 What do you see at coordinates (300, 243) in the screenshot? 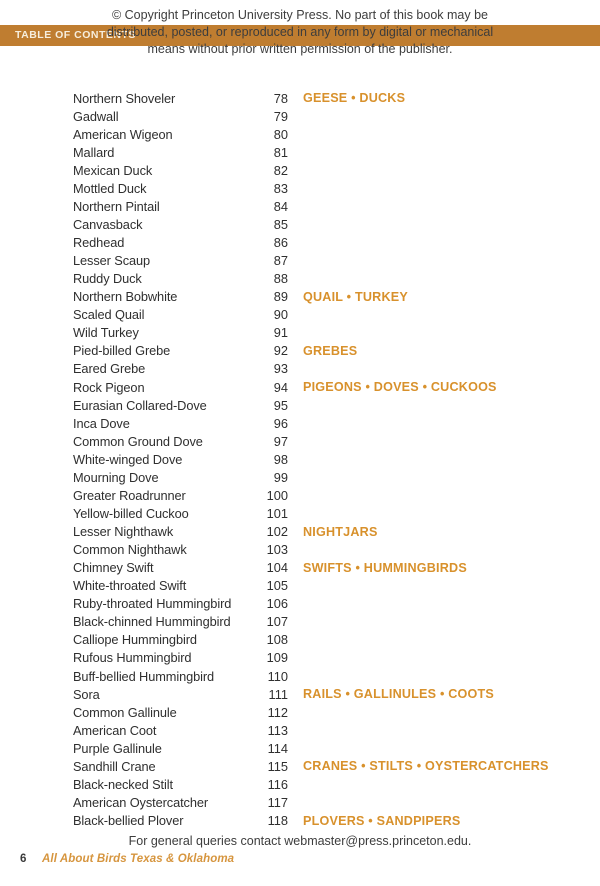
I see `toc-row: Redhead 86` at bounding box center [300, 243].